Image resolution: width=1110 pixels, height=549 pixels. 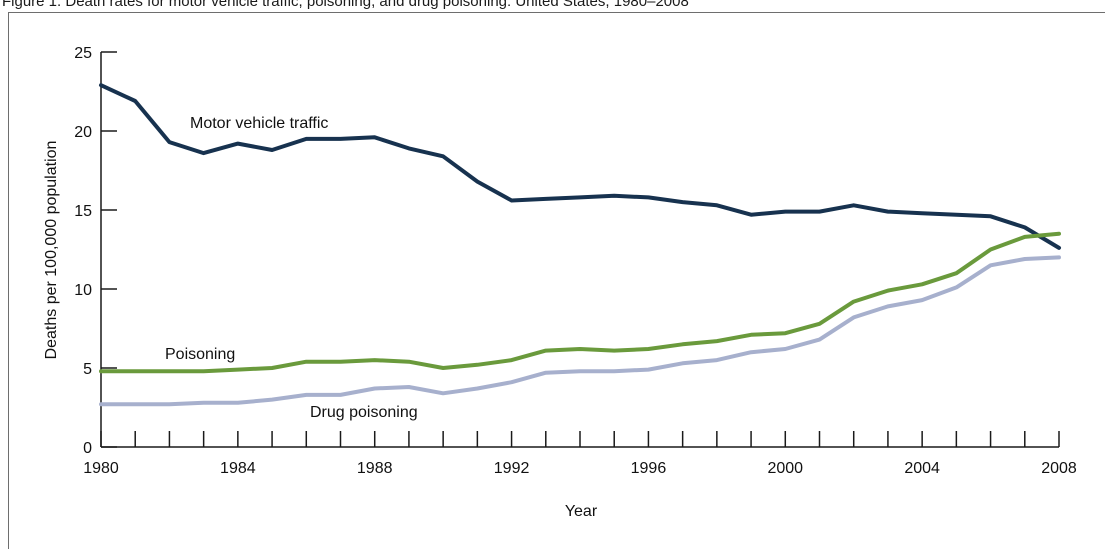 What do you see at coordinates (364, 412) in the screenshot?
I see `series-label: Drug poisoning` at bounding box center [364, 412].